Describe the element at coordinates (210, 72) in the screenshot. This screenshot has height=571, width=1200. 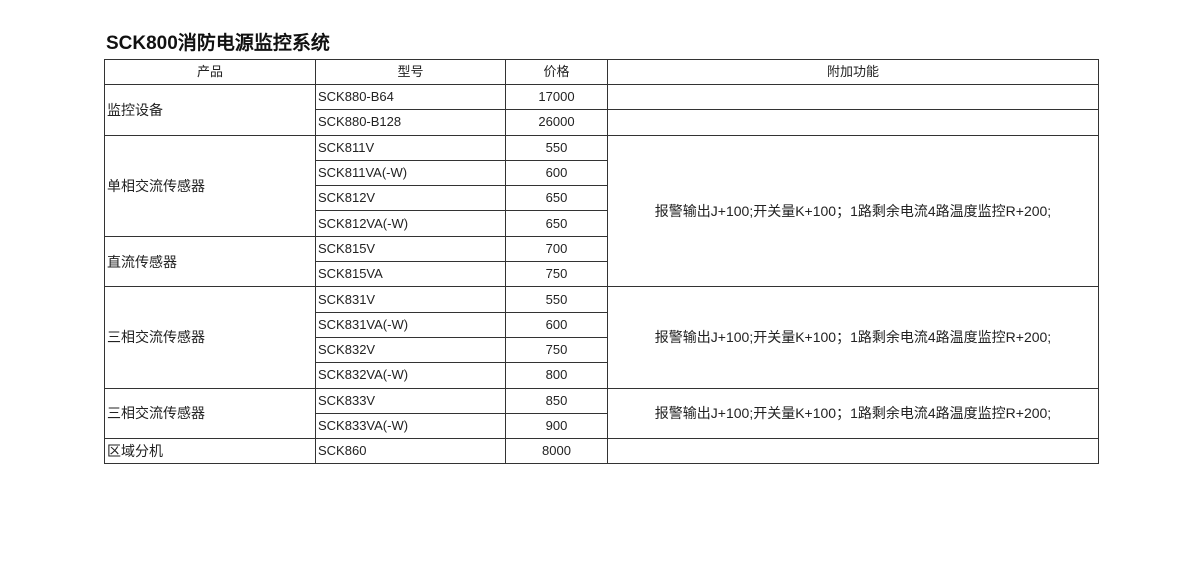
I see `header-product: 产品` at that location.